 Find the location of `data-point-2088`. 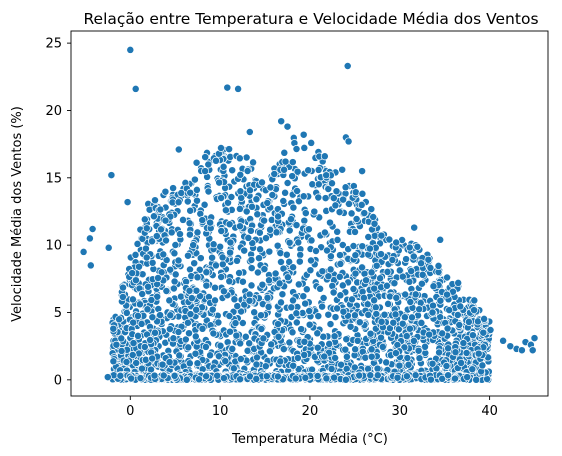

data-point-2088 is located at coordinates (301, 329).